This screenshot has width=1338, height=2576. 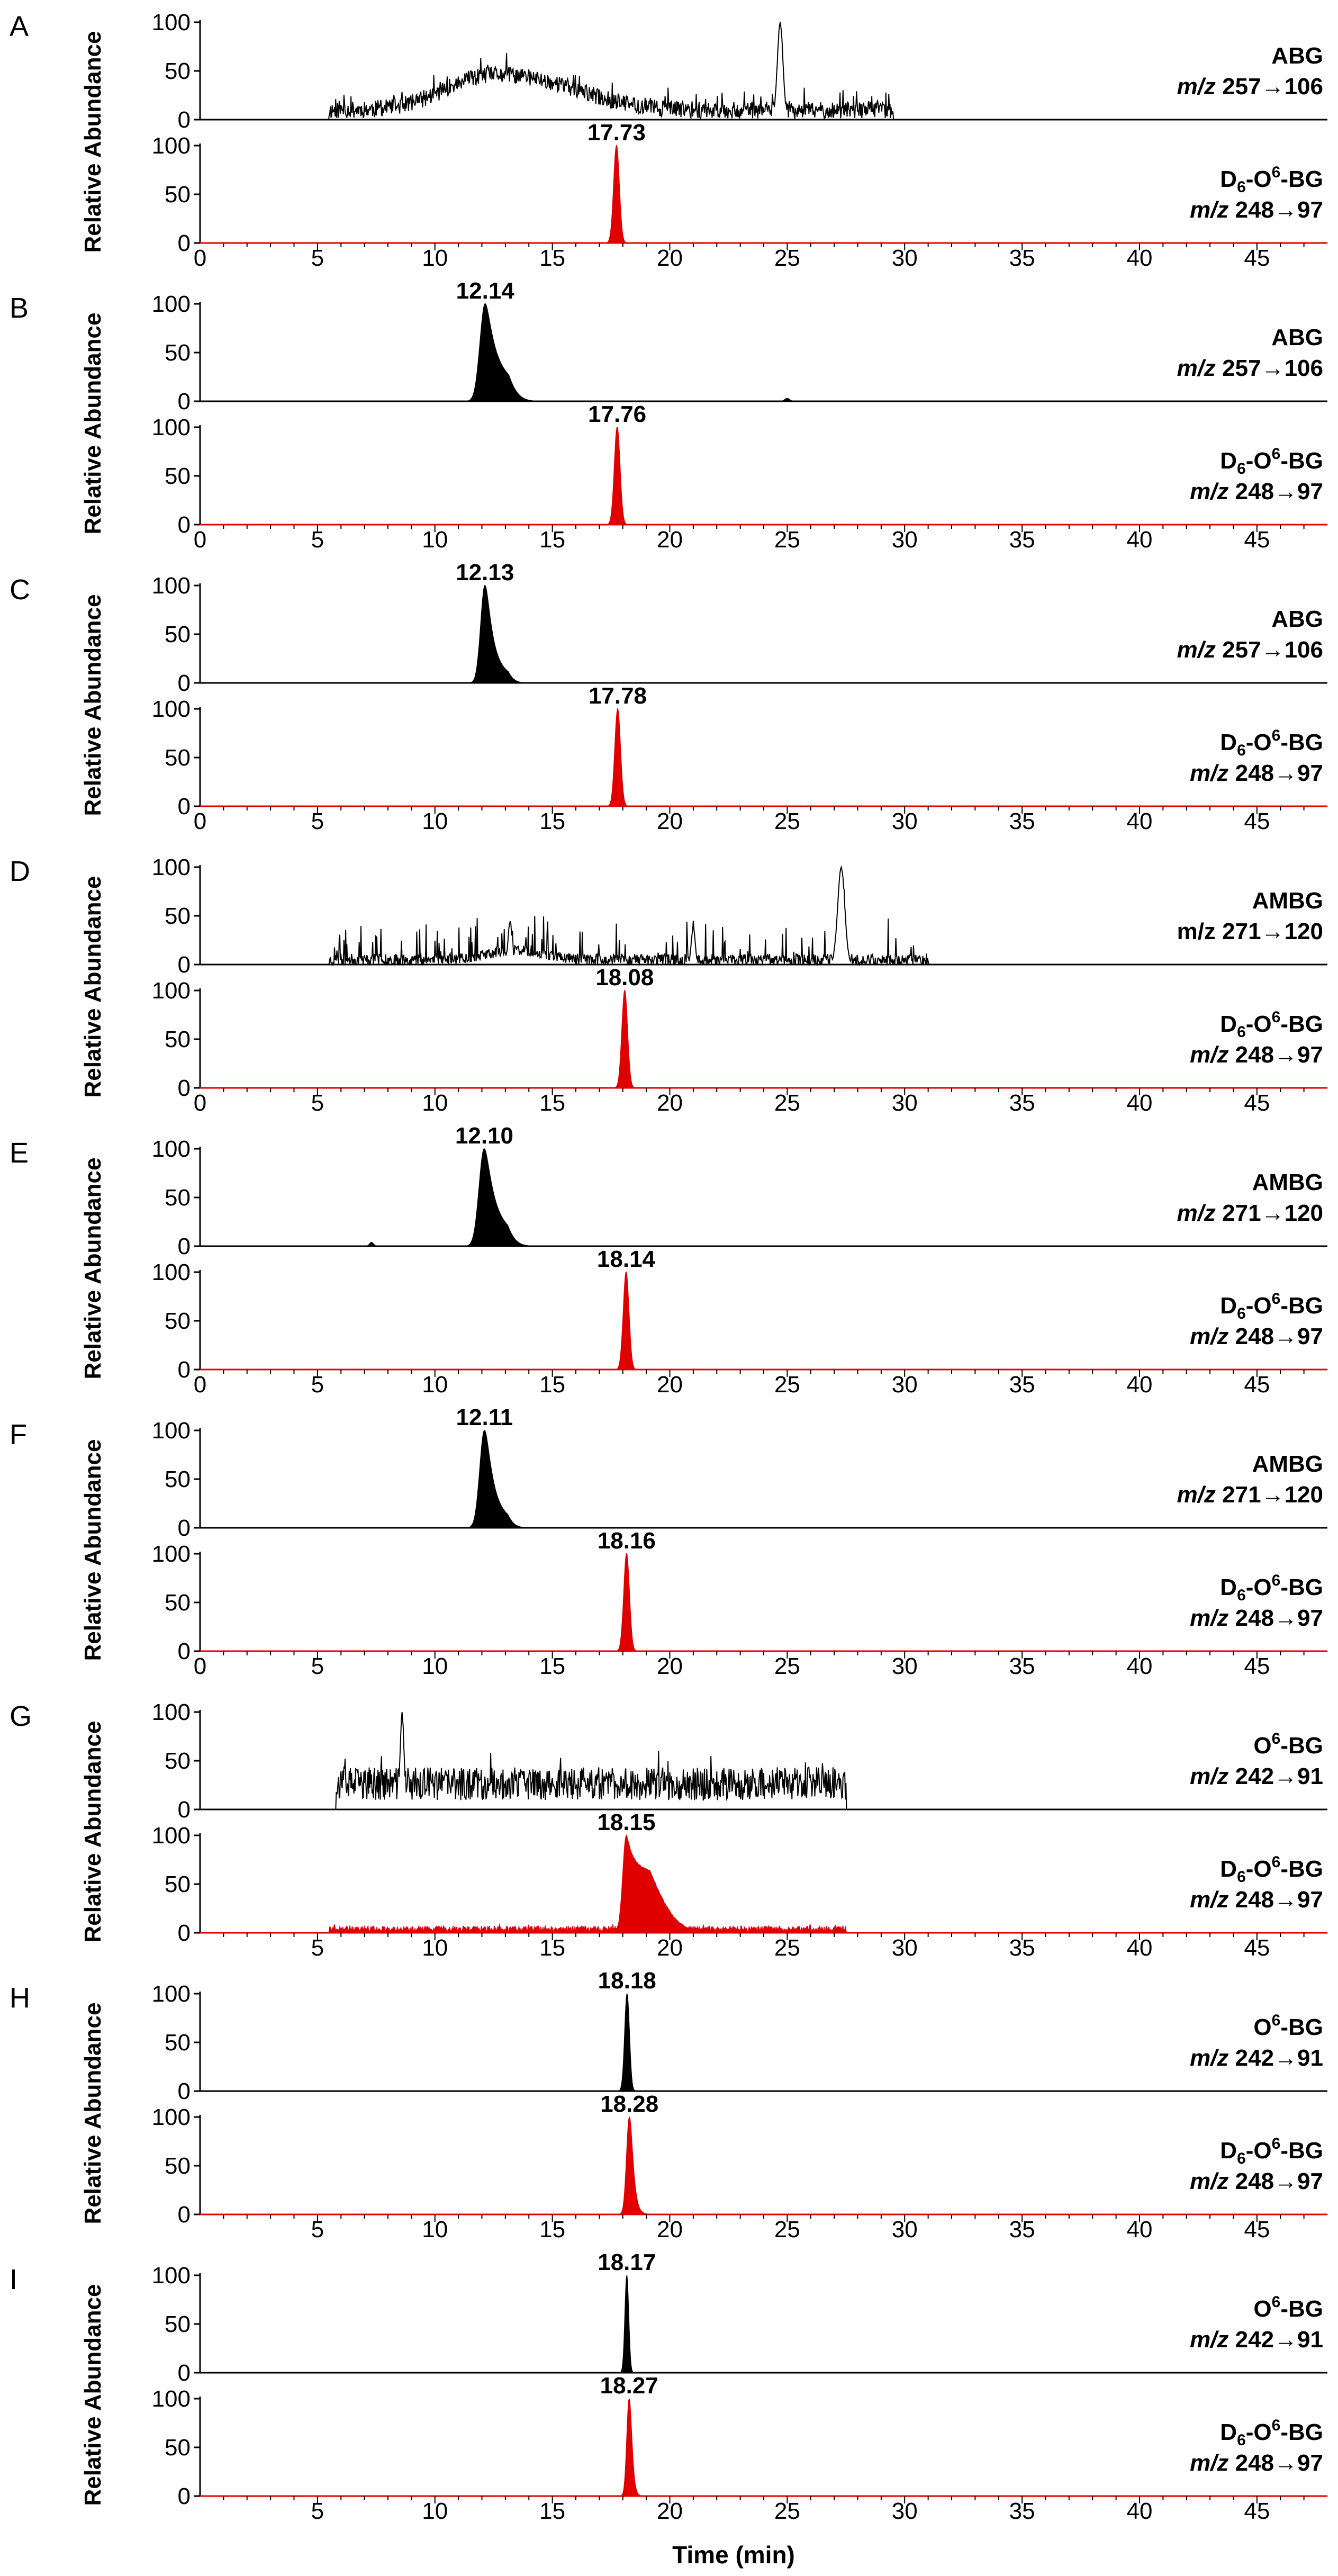 What do you see at coordinates (617, 133) in the screenshot?
I see `peak-rt-label: 17.73` at bounding box center [617, 133].